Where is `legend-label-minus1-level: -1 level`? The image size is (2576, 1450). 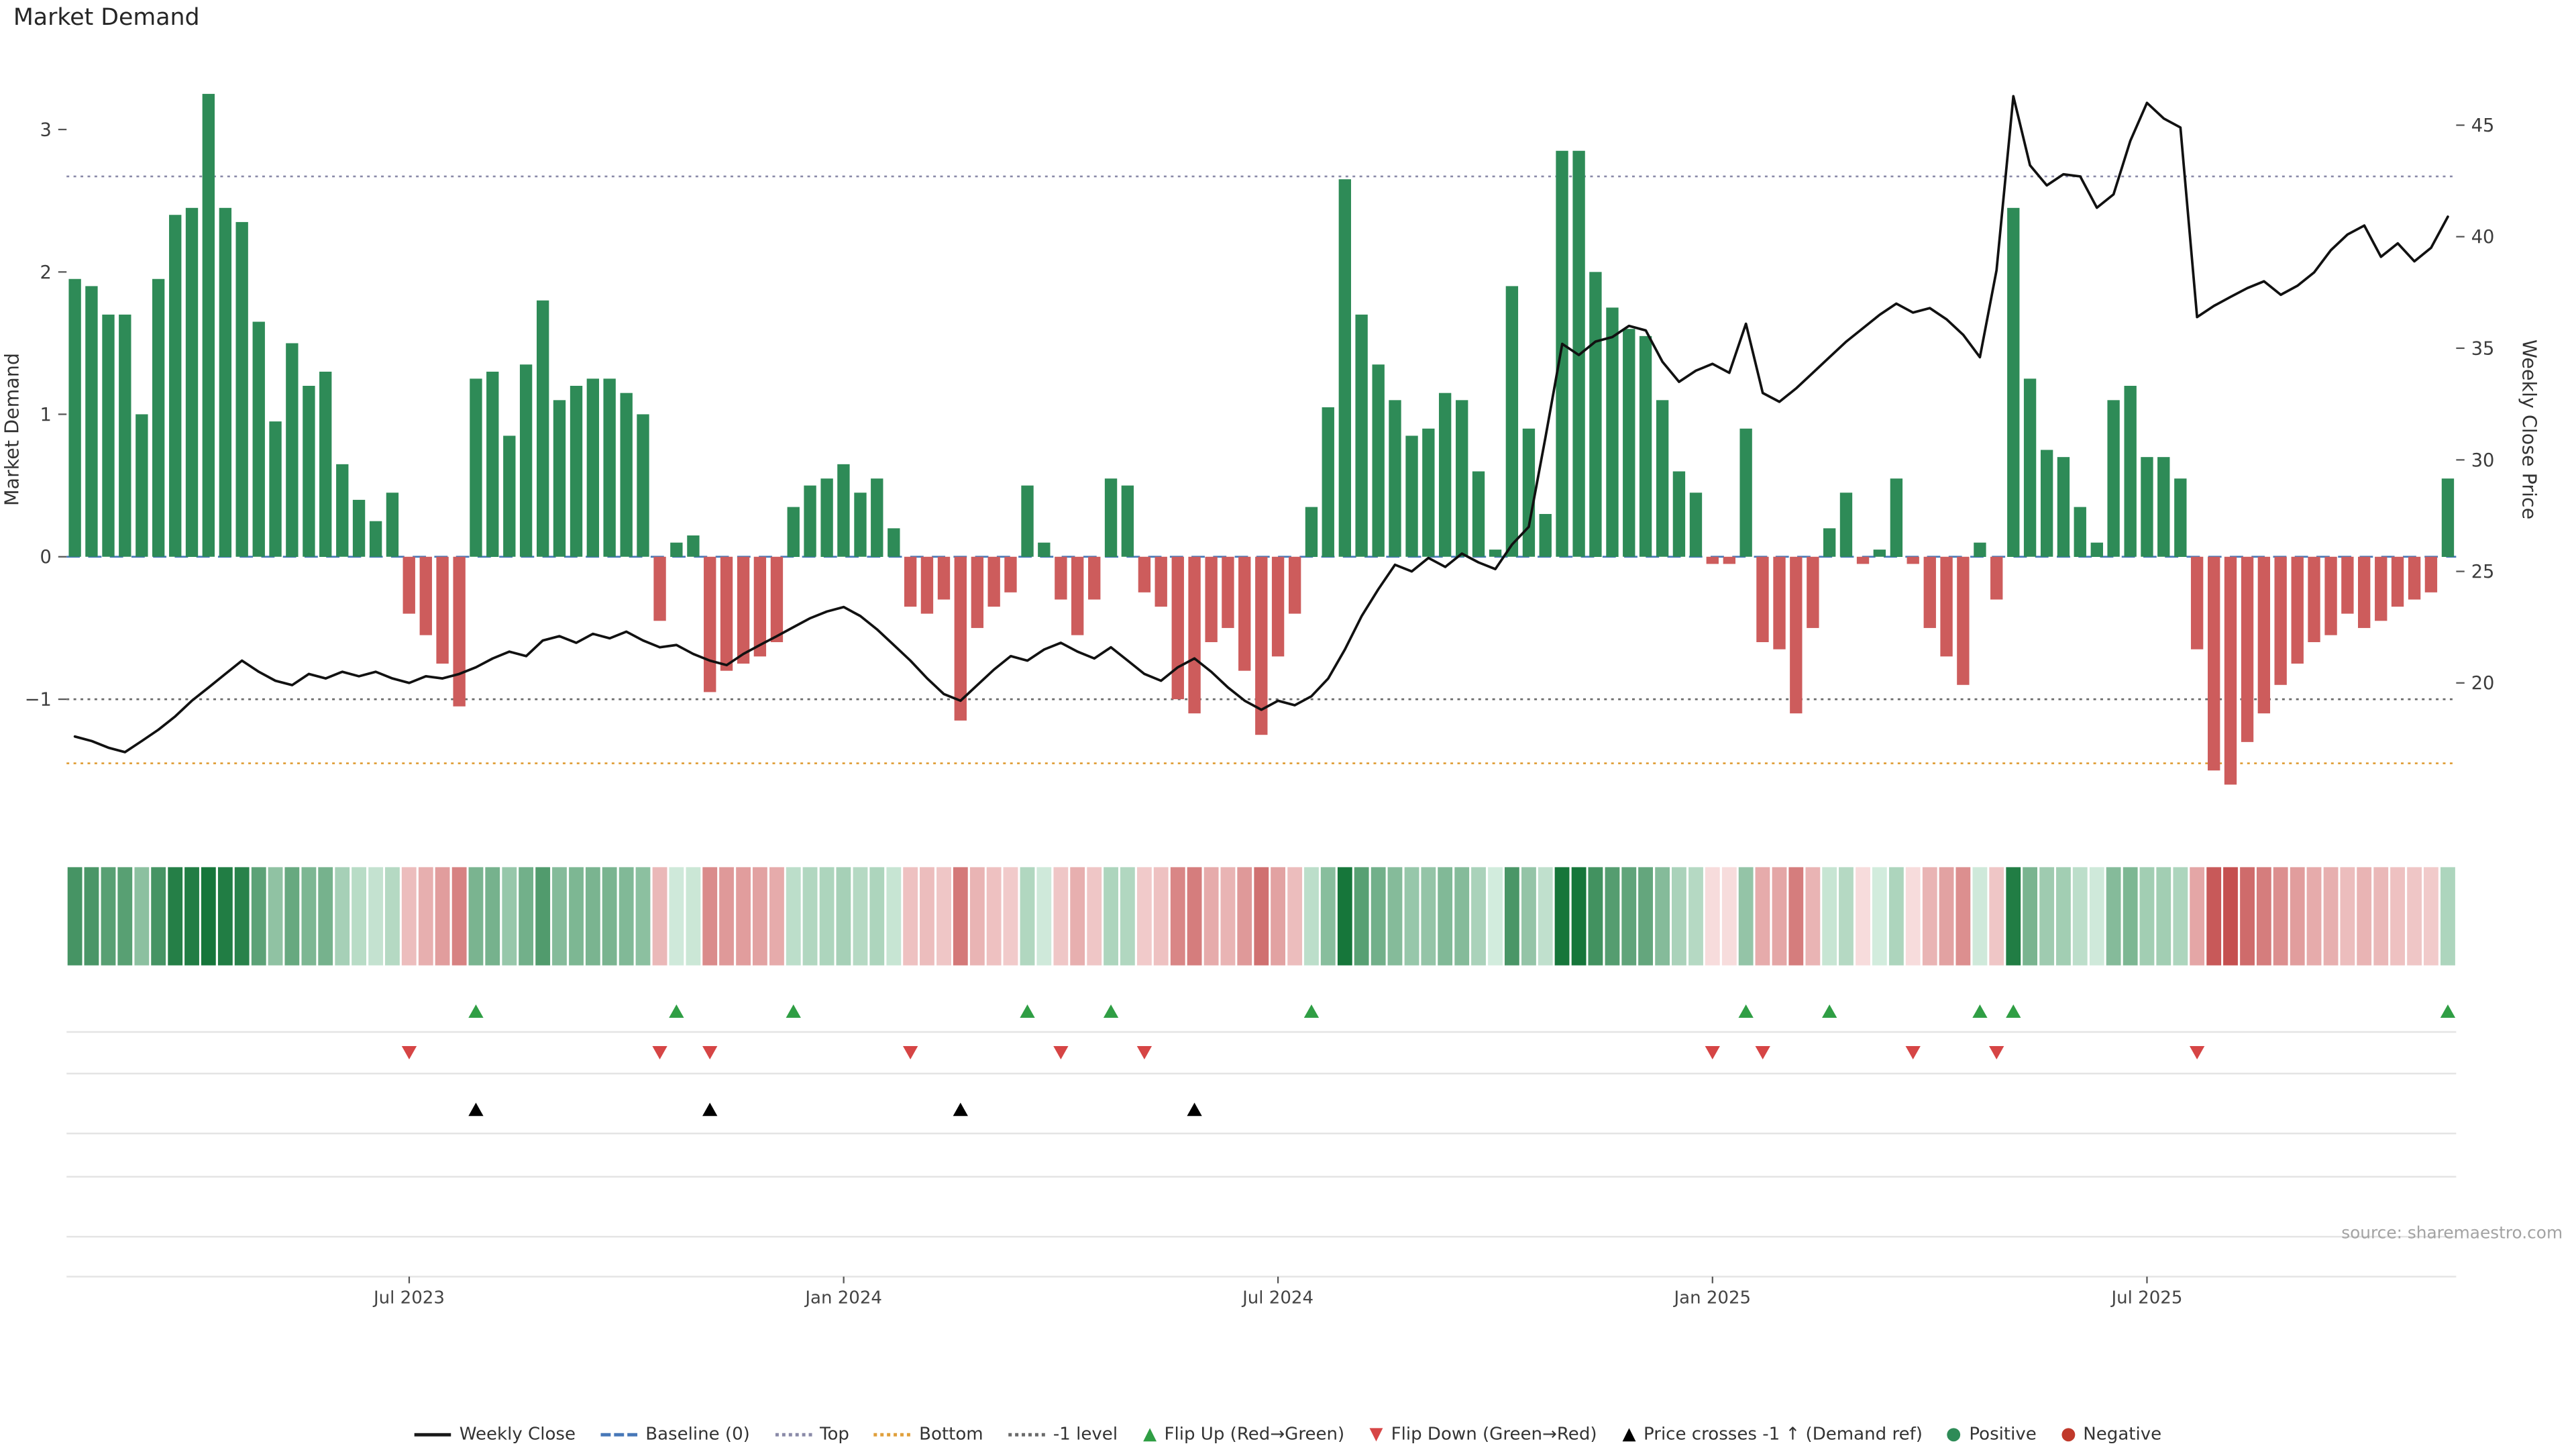 legend-label-minus1-level: -1 level is located at coordinates (1085, 1435).